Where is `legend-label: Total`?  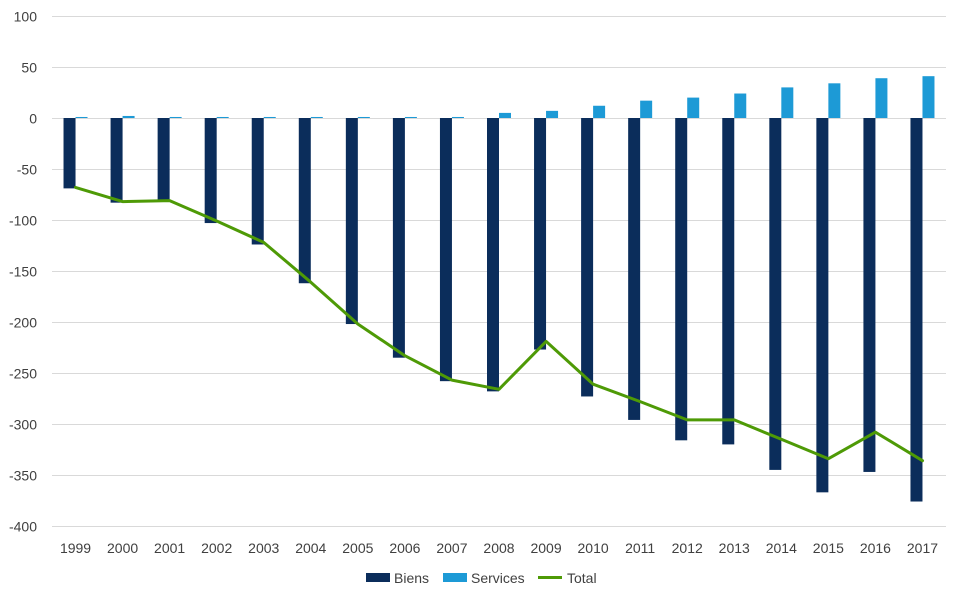 legend-label: Total is located at coordinates (582, 578).